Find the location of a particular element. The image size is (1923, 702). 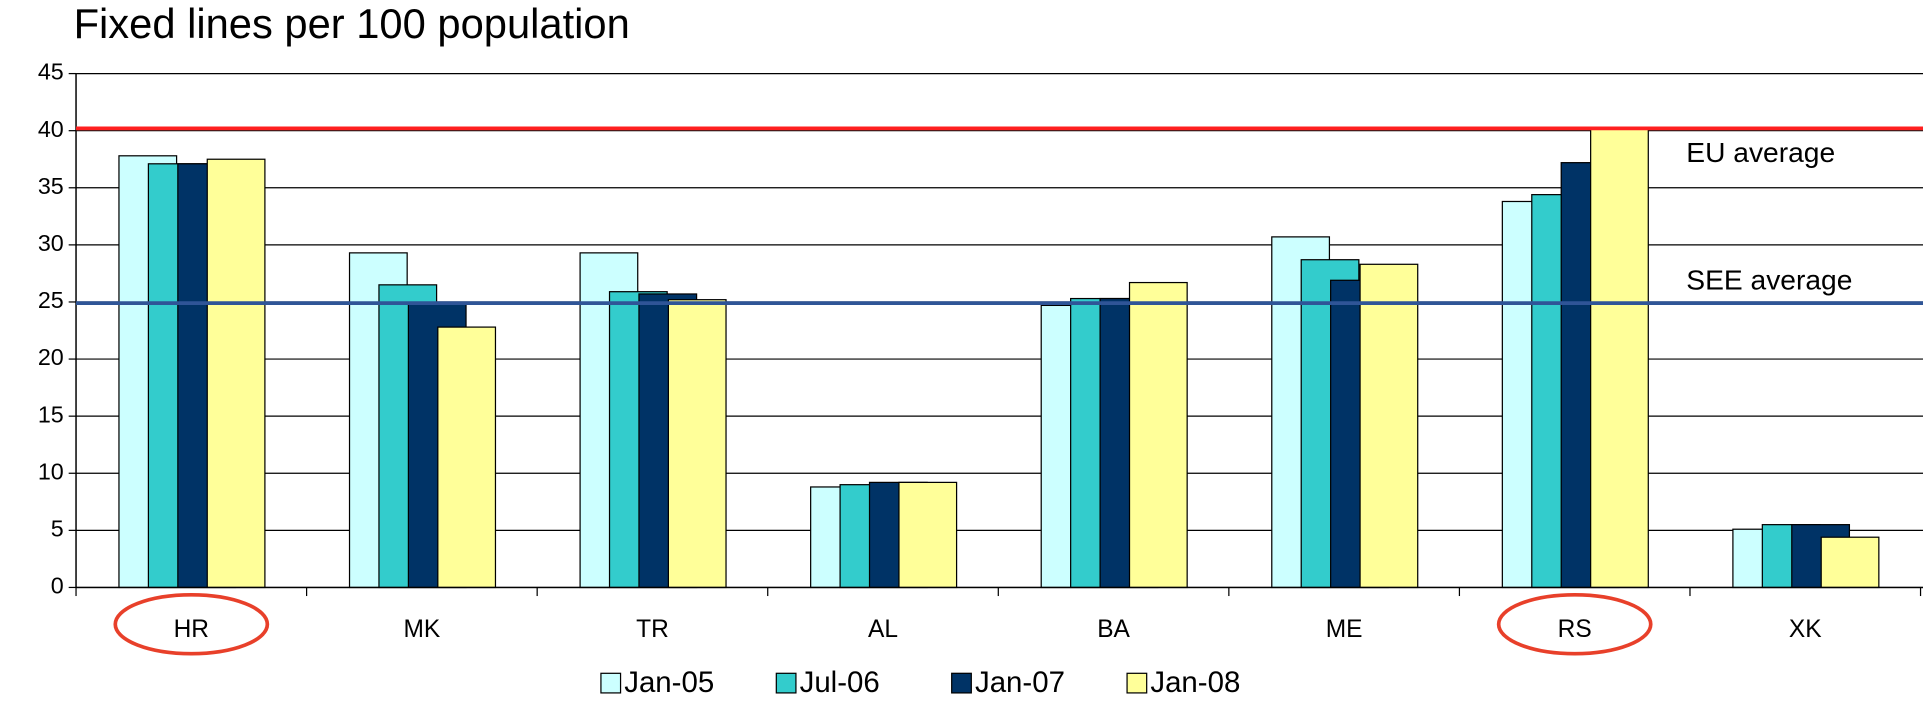

x-tick-label: TR is located at coordinates (652, 629).